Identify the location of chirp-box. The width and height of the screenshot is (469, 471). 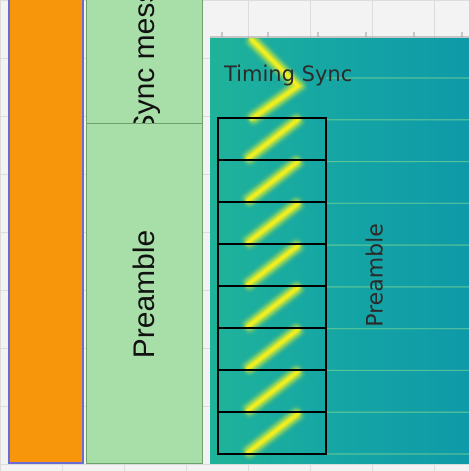
(272, 433).